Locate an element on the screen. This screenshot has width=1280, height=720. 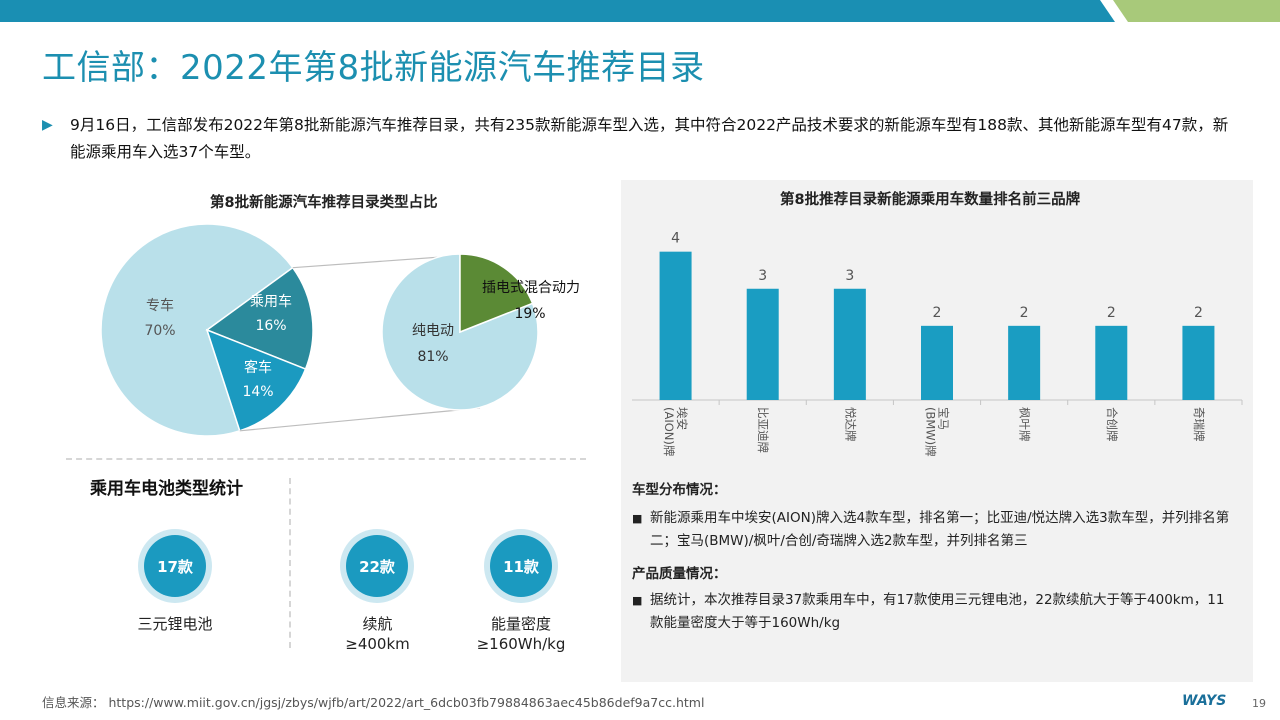
category-label: 悦达牌 is located at coordinates (850, 424).